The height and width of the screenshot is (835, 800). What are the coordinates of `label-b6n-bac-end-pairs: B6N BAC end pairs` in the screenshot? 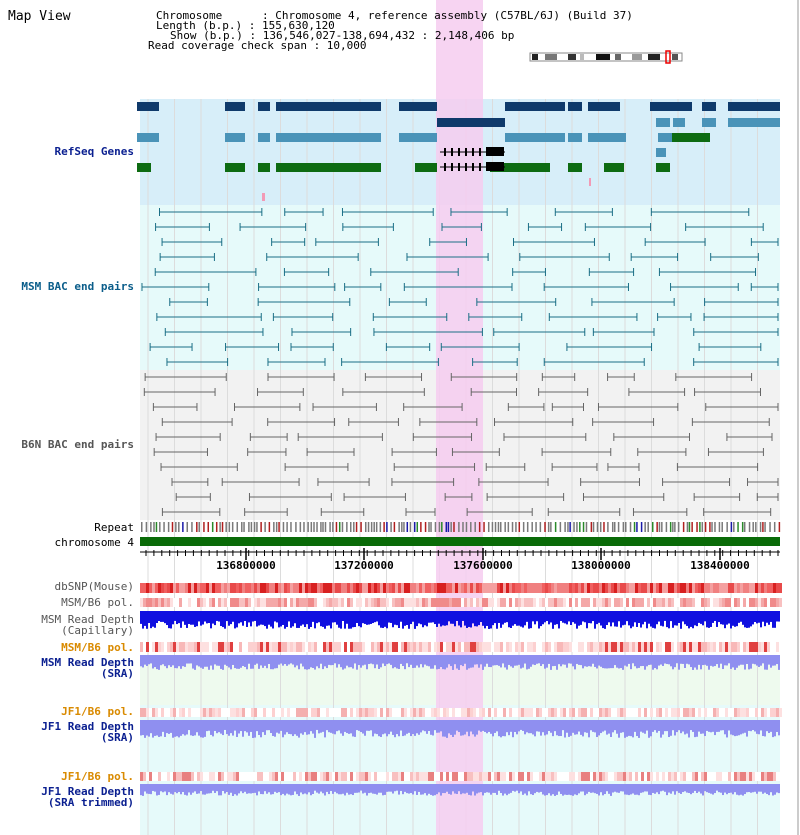 It's located at (77, 444).